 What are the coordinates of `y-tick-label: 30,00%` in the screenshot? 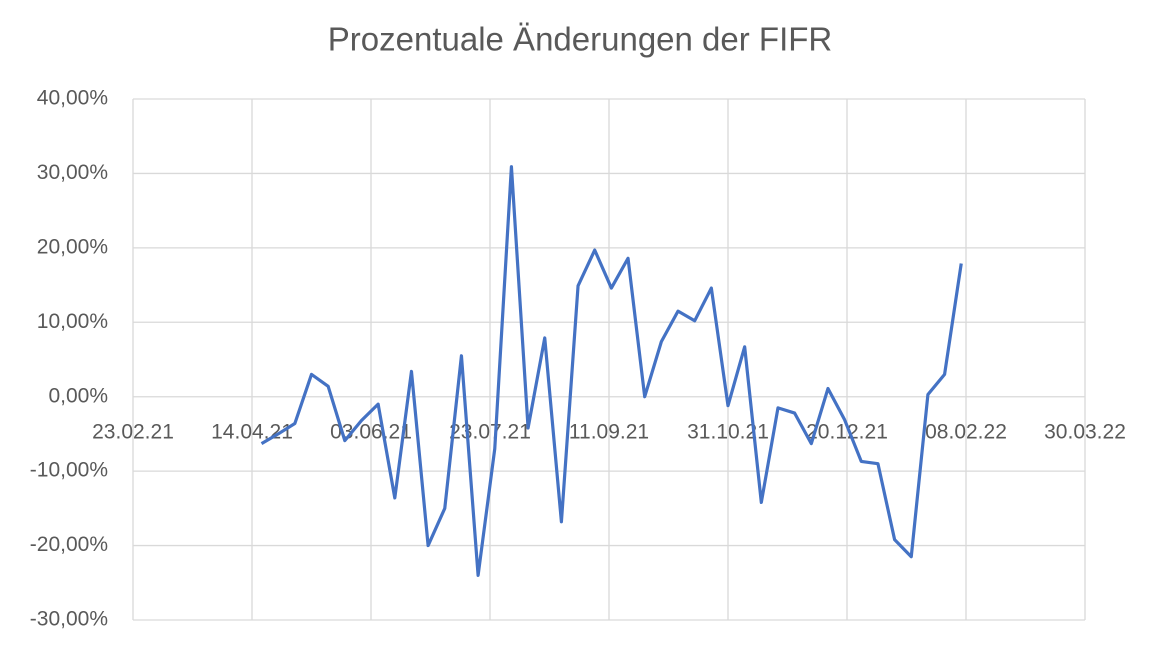 It's located at (72, 172).